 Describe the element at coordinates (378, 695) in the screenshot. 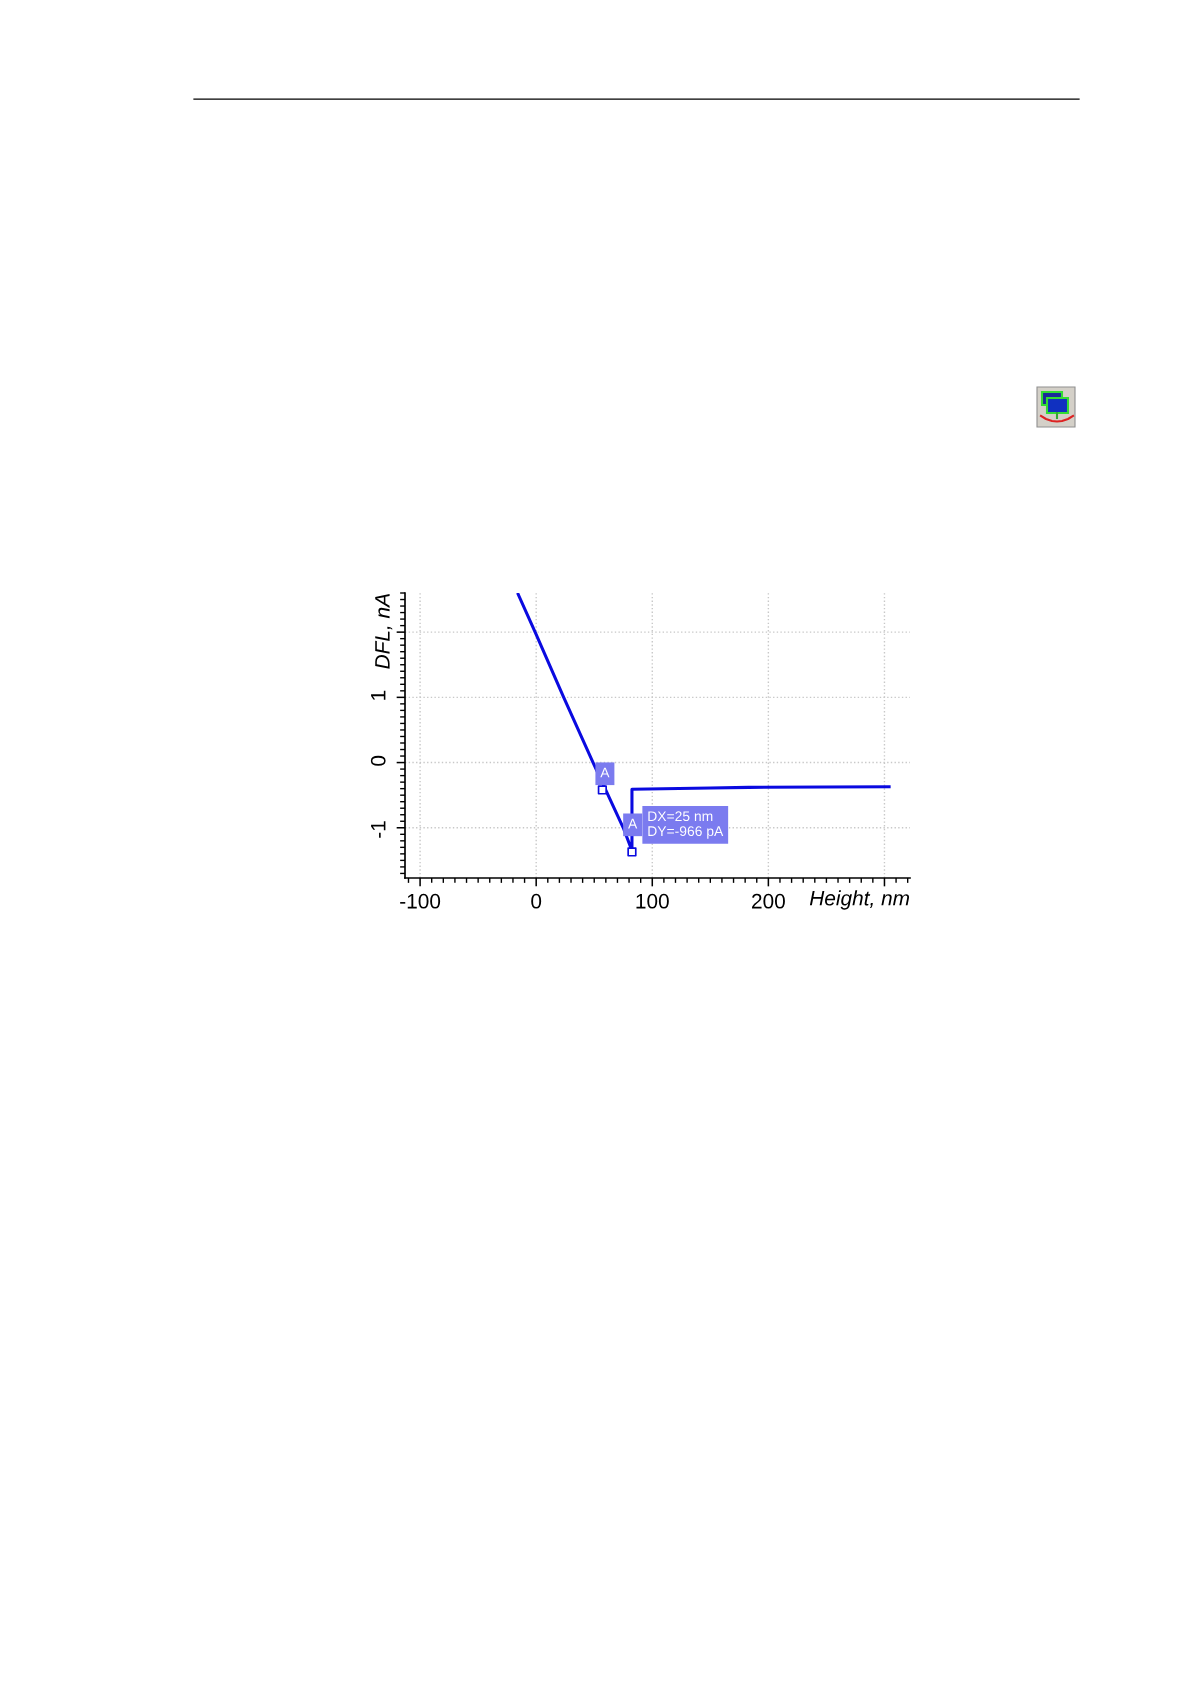

I see `y-tick-label: 1` at that location.